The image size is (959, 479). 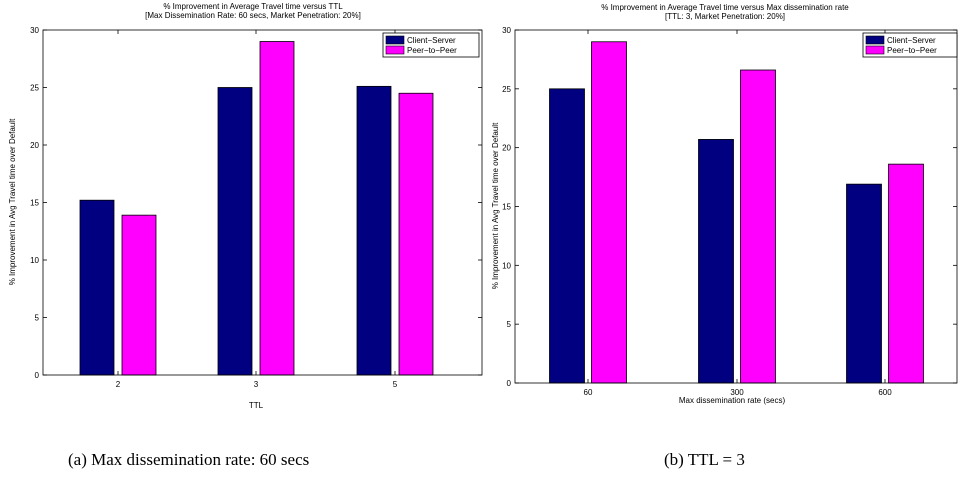 What do you see at coordinates (732, 400) in the screenshot?
I see `chart-b-xlabel: Max dissemination rate (secs)` at bounding box center [732, 400].